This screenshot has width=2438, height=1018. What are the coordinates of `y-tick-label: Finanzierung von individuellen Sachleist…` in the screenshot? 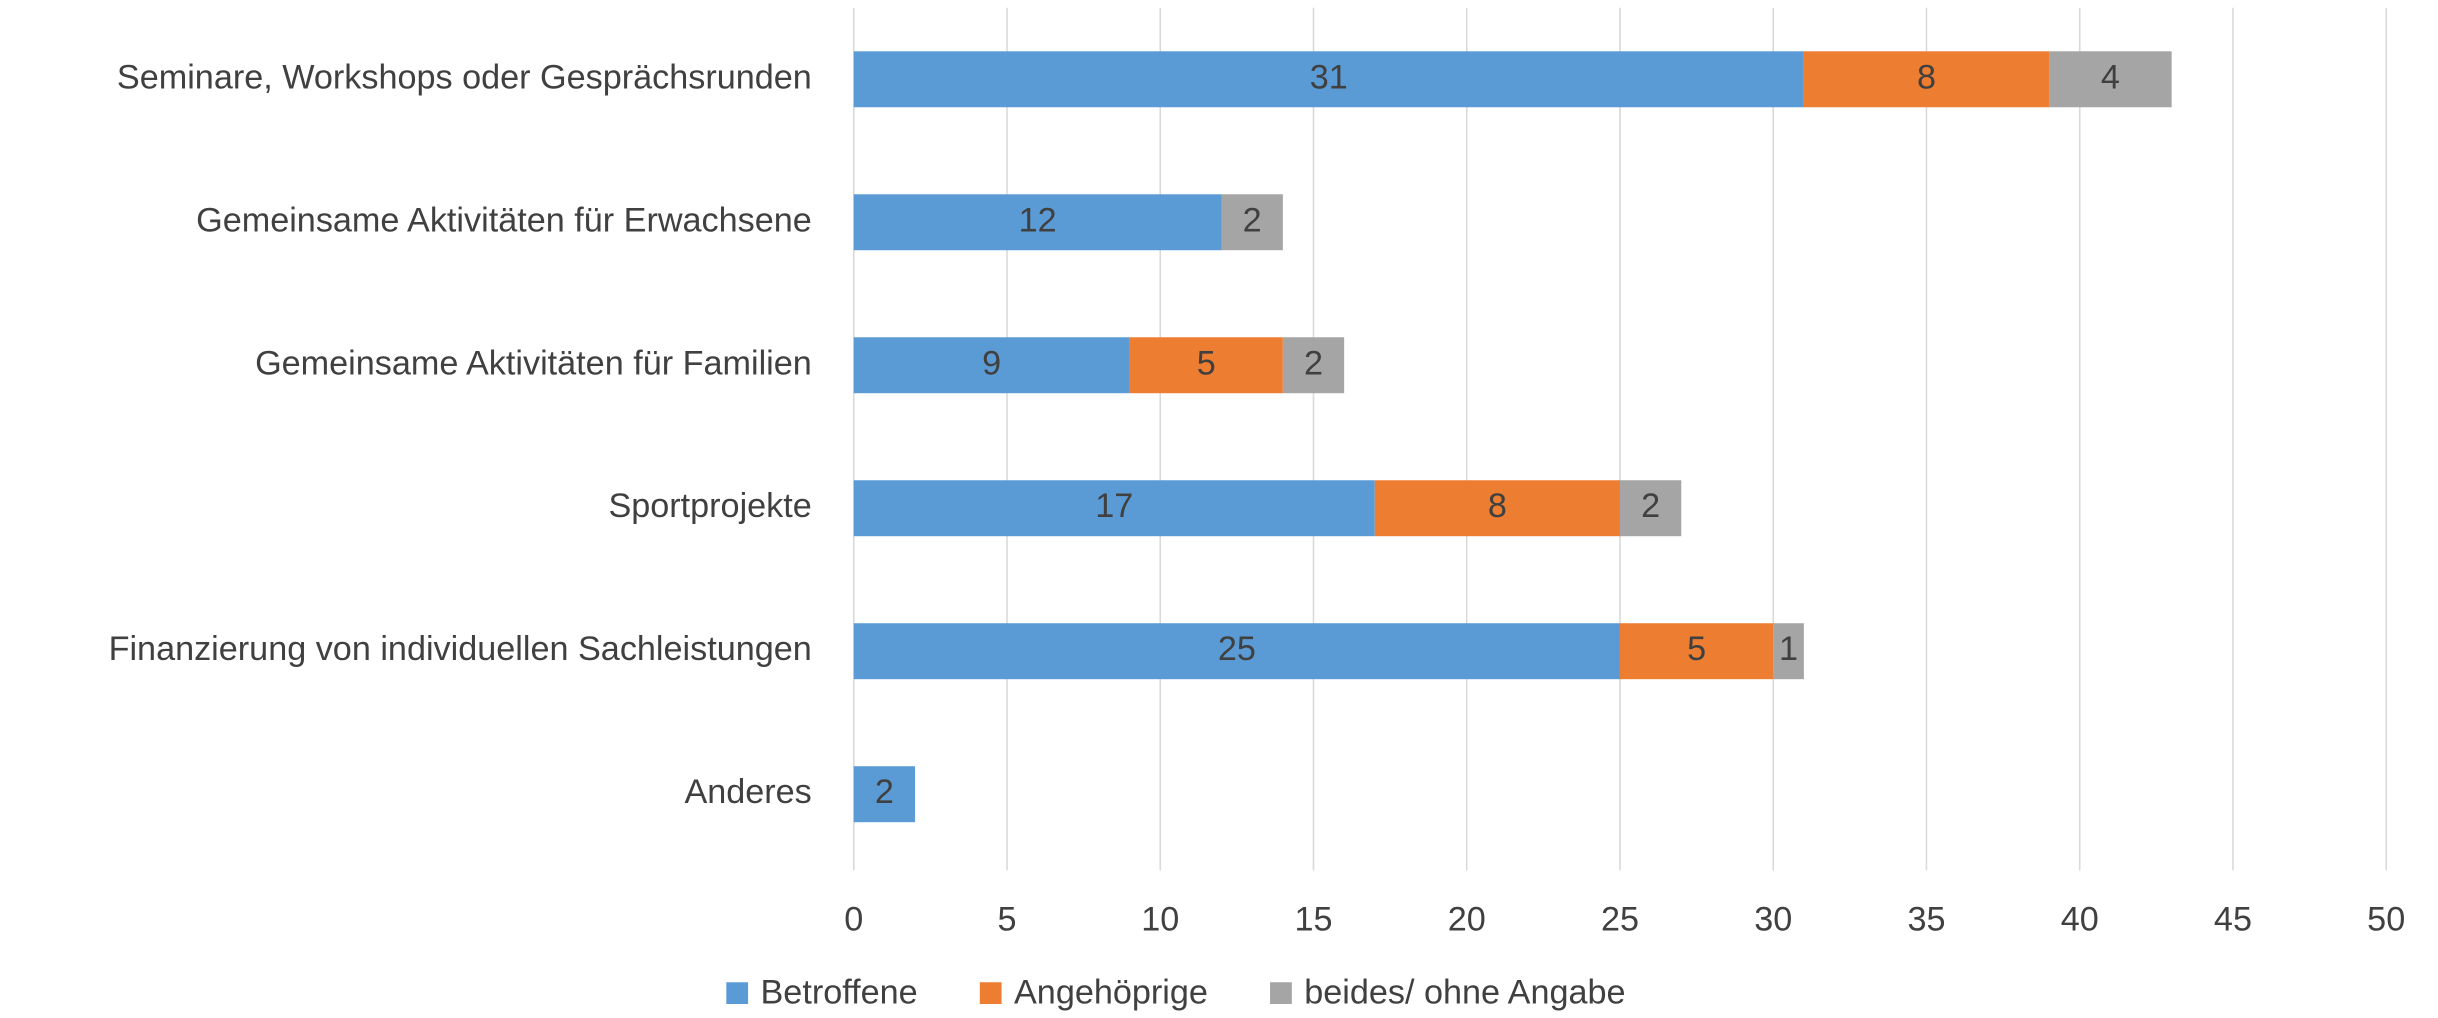 It's located at (460, 649).